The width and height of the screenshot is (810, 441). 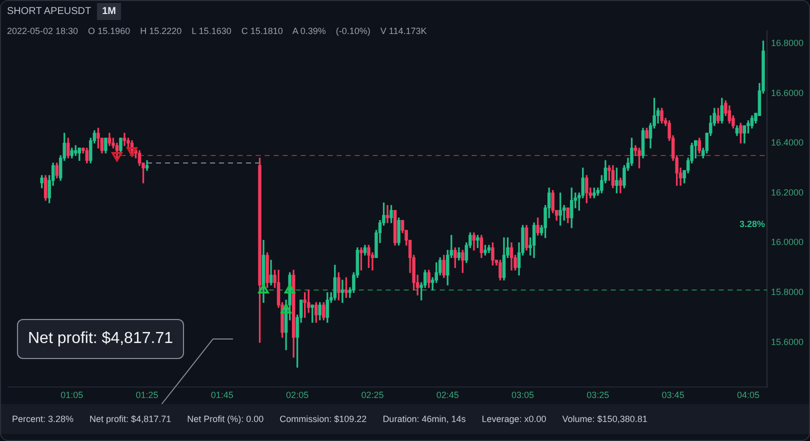 I want to click on text: Volume: $150,380.81, so click(x=604, y=419).